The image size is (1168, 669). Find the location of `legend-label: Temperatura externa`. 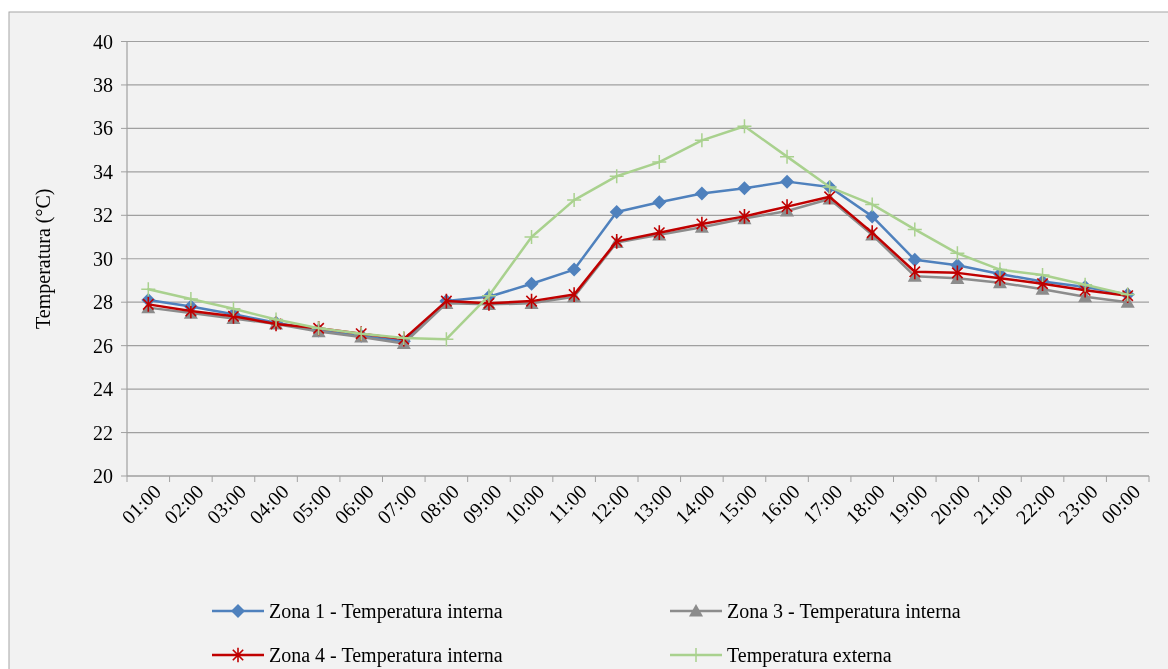

legend-label: Temperatura externa is located at coordinates (809, 655).